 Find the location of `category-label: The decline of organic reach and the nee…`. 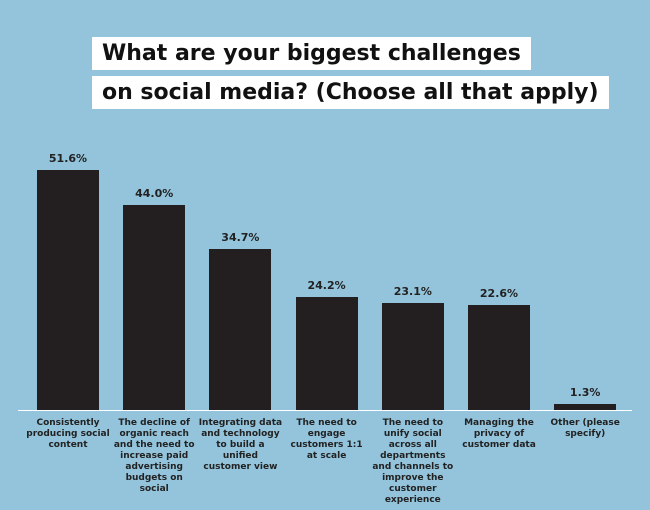

category-label: The decline of organic reach and the nee… is located at coordinates (154, 456).